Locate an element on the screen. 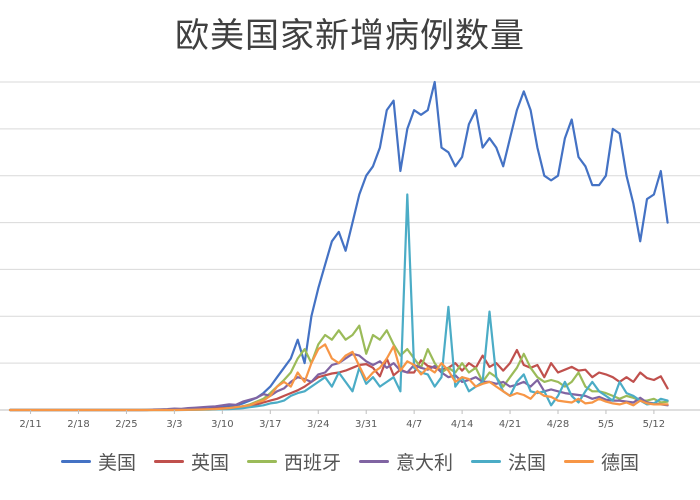  x-tick-label: 3/3 is located at coordinates (174, 424).